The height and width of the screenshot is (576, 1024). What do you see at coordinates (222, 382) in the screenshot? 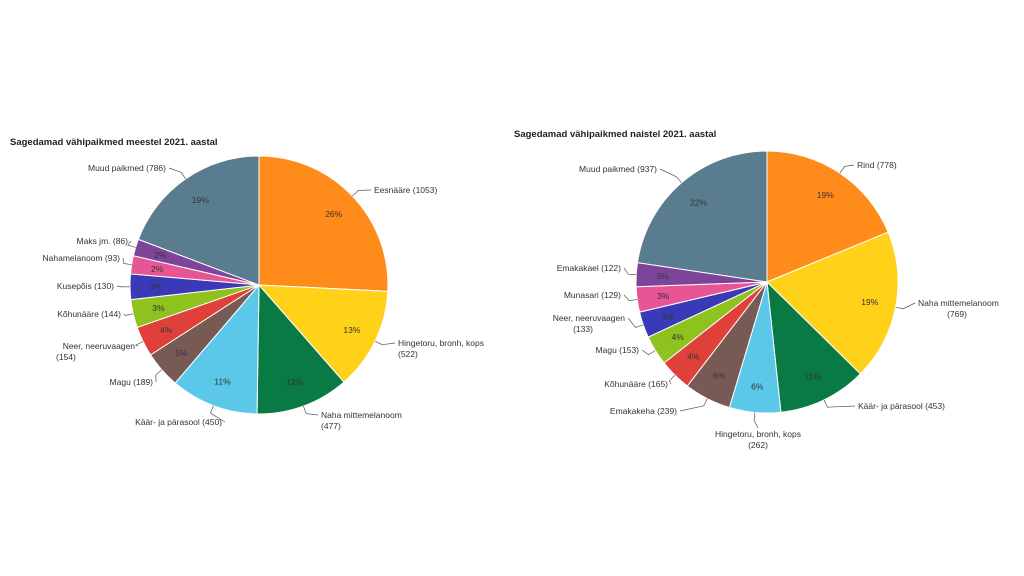
I see `pie-pct-men-3: 11%` at bounding box center [222, 382].